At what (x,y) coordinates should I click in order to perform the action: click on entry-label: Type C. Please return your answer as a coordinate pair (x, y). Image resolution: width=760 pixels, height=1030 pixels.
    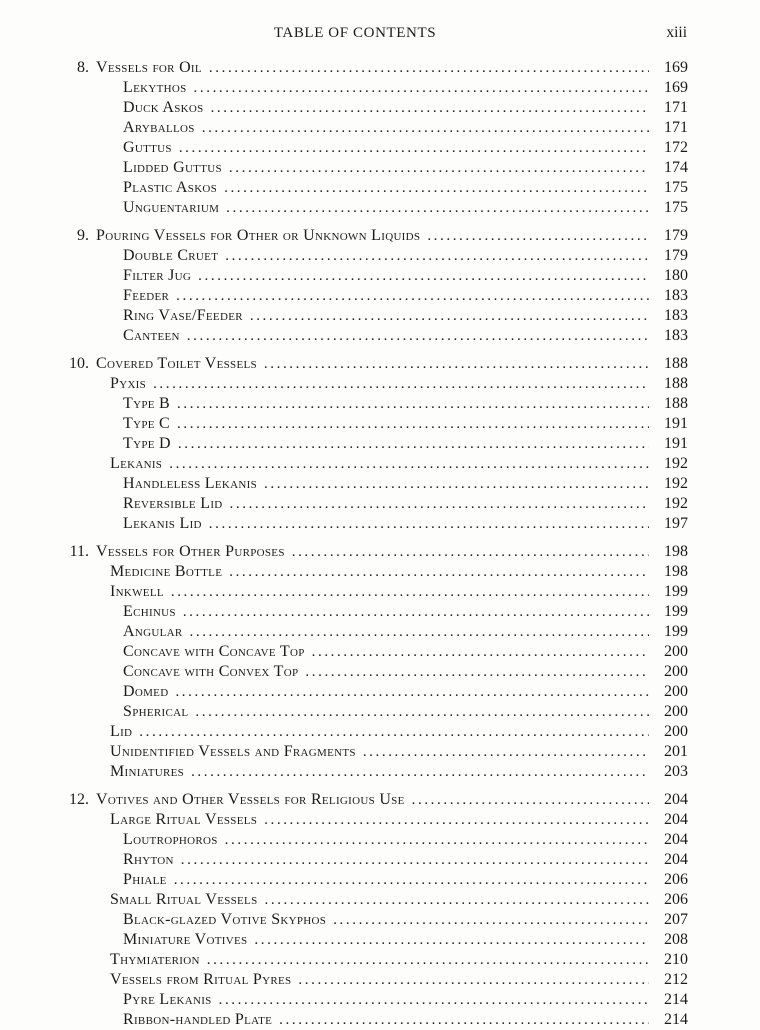
    Looking at the image, I should click on (147, 423).